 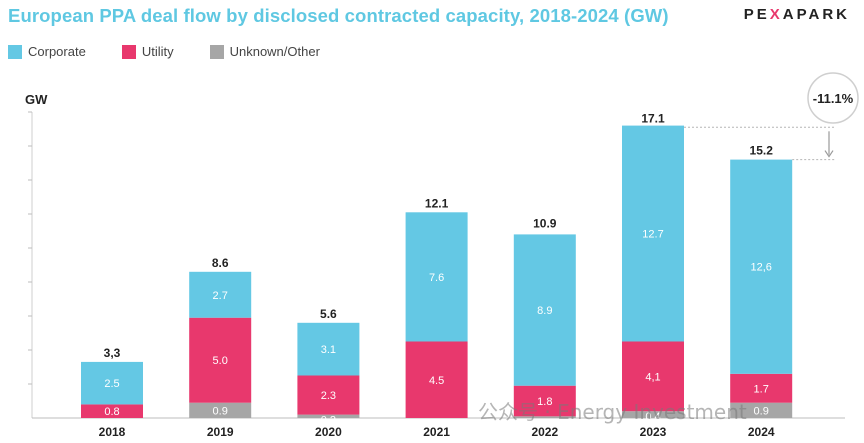 What do you see at coordinates (776, 14) in the screenshot?
I see `logo-mark: X` at bounding box center [776, 14].